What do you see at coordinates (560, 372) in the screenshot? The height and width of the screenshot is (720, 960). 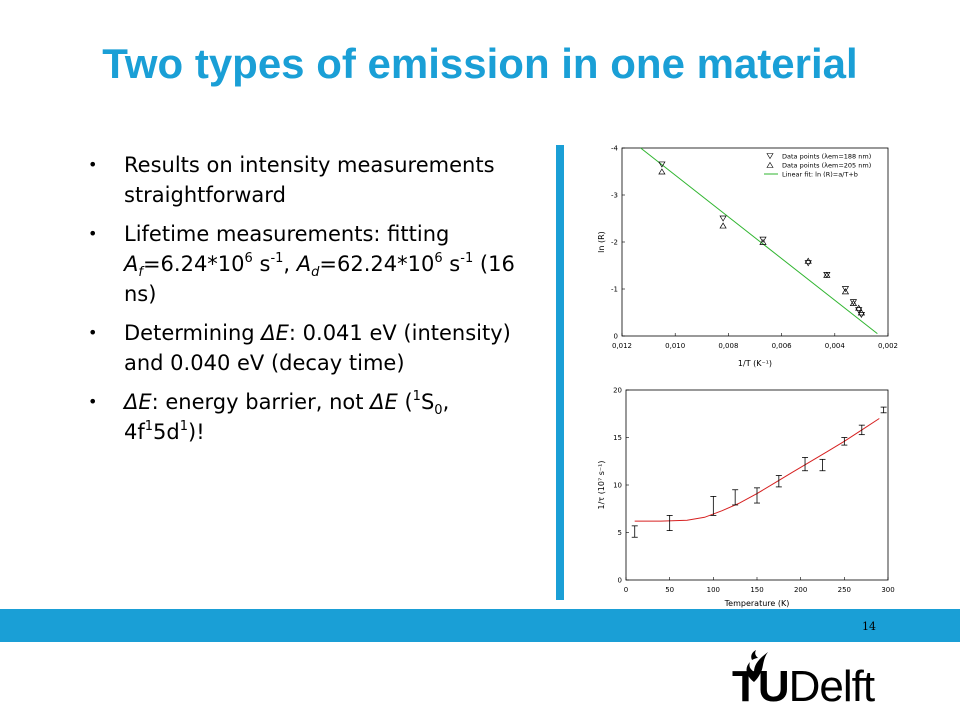 I see `vertical-divider` at bounding box center [560, 372].